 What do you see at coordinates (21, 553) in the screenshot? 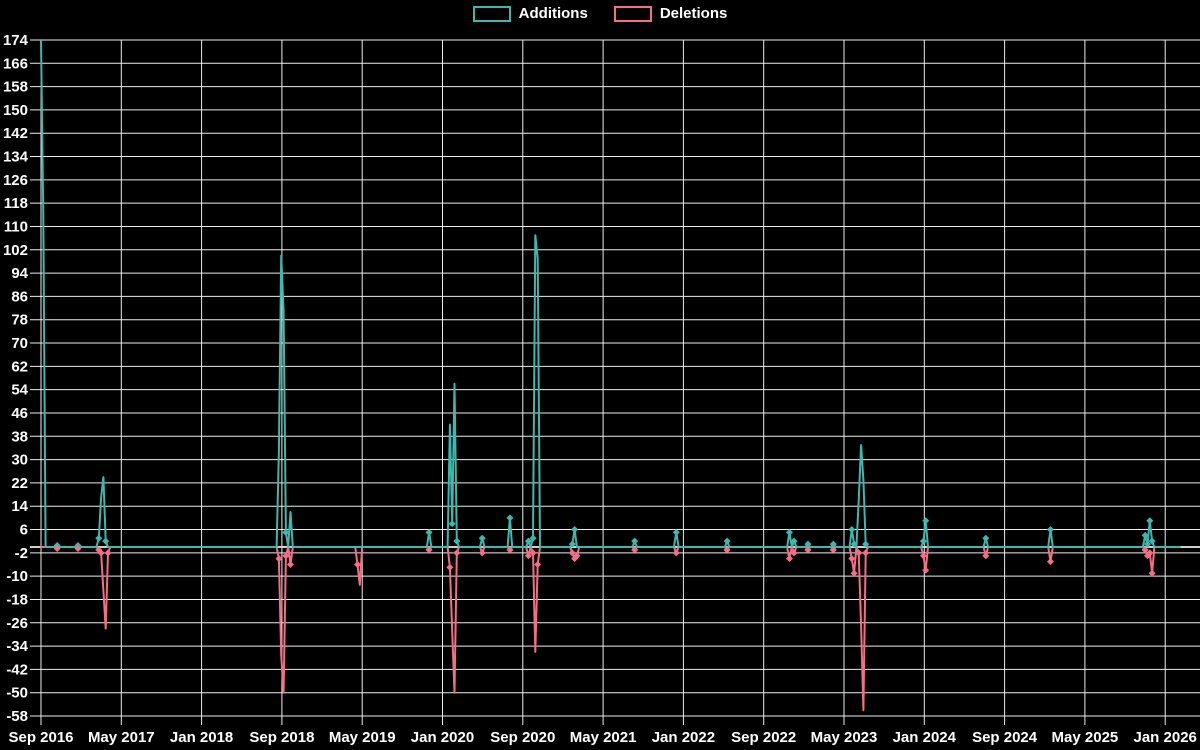
I see `y-tick-label: -2` at bounding box center [21, 553].